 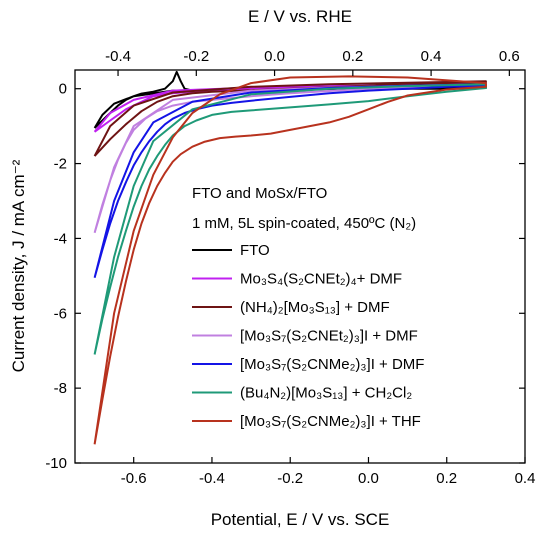 I want to click on top-tick-label: 0.0, so click(x=274, y=56).